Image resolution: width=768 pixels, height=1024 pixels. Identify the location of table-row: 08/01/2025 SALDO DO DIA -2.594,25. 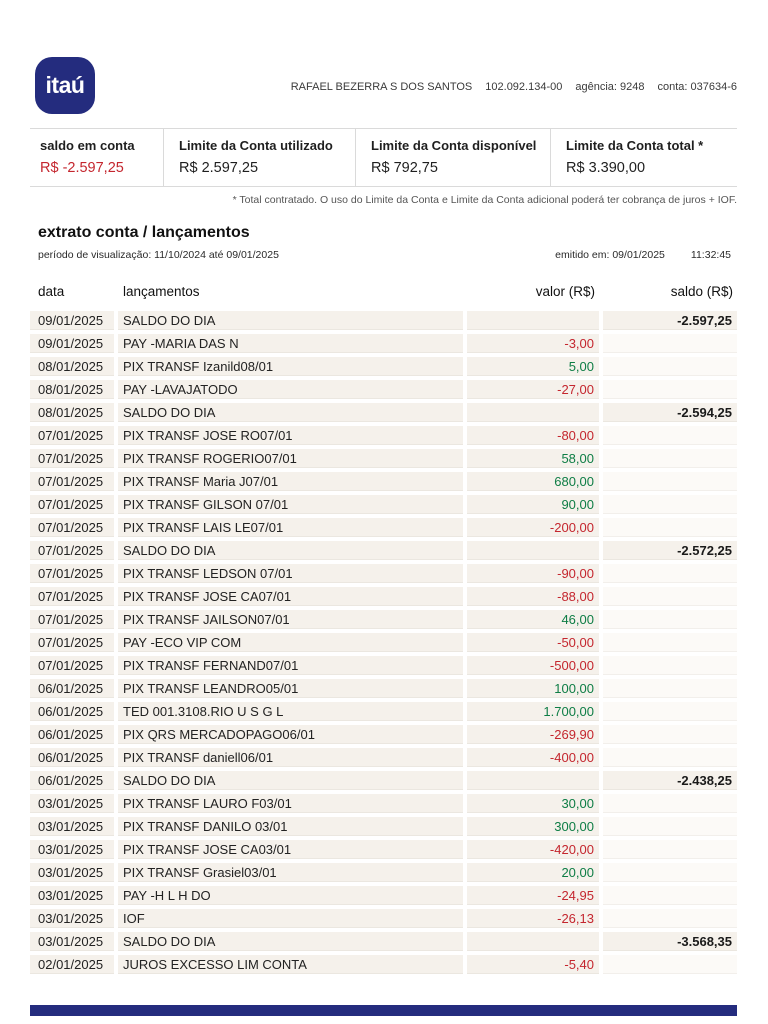
(383, 412).